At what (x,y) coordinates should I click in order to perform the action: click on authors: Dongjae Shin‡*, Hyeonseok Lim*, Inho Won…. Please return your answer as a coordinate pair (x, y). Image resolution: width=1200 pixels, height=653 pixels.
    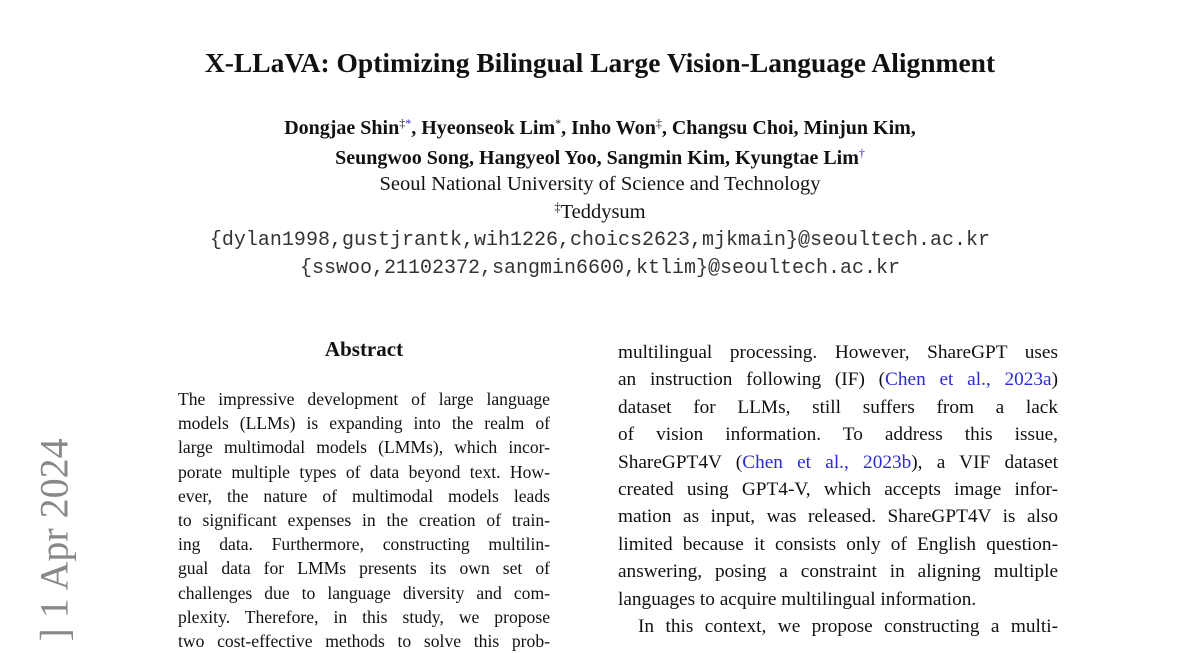
    Looking at the image, I should click on (600, 144).